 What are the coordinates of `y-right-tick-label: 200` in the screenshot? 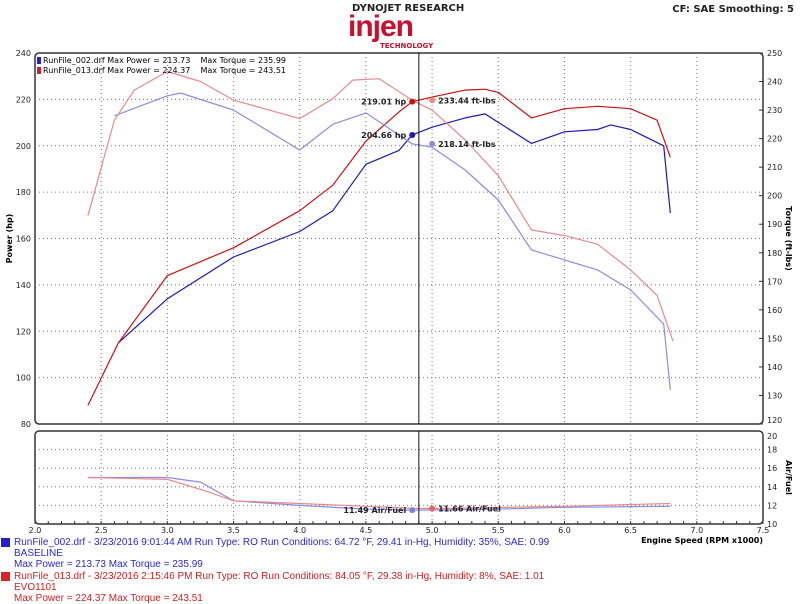 It's located at (774, 196).